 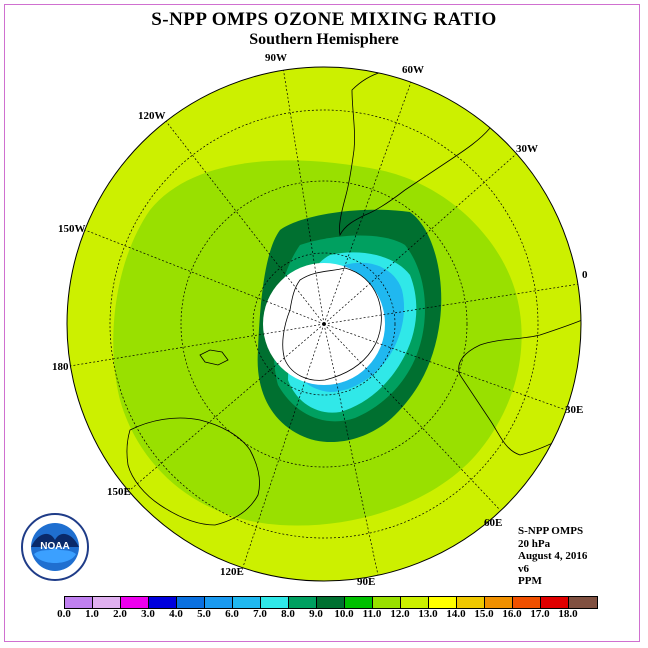 What do you see at coordinates (232, 614) in the screenshot?
I see `colorbar-tick-label: 6.0` at bounding box center [232, 614].